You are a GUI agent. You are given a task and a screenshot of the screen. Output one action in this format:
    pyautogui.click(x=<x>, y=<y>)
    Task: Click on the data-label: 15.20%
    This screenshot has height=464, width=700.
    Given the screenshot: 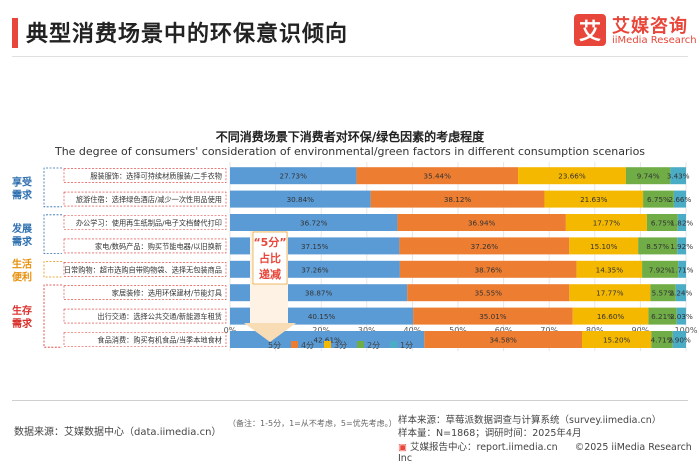 What is the action you would take?
    pyautogui.click(x=617, y=340)
    